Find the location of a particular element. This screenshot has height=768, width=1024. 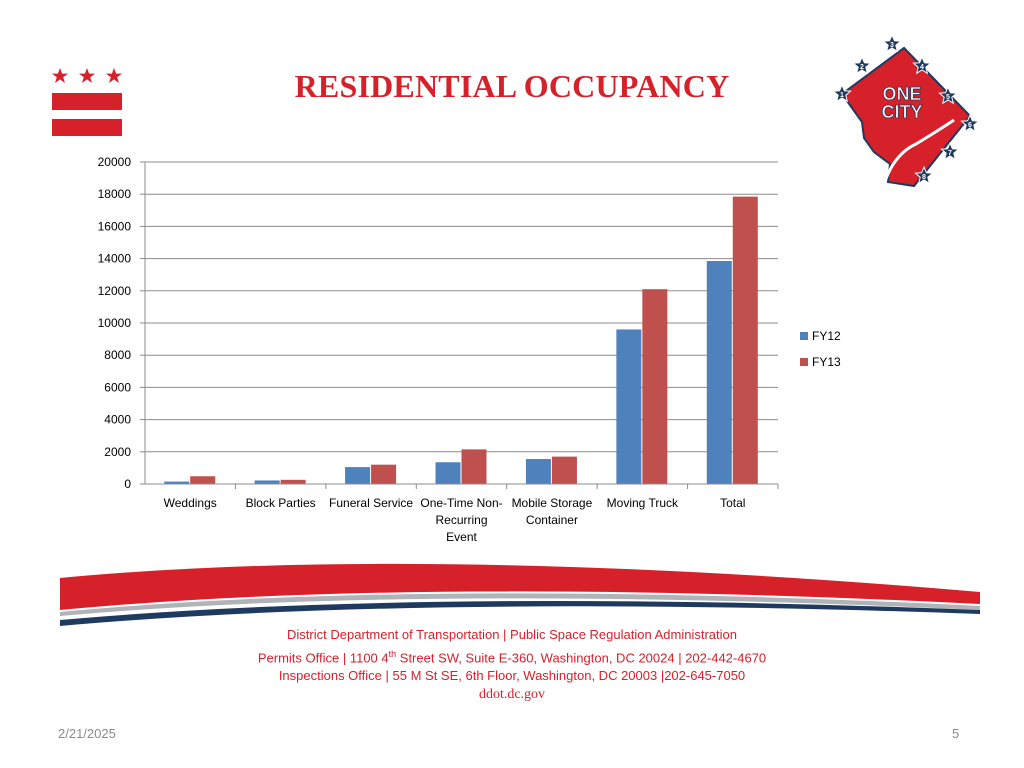

x-category-label: Recurring is located at coordinates (461, 520).